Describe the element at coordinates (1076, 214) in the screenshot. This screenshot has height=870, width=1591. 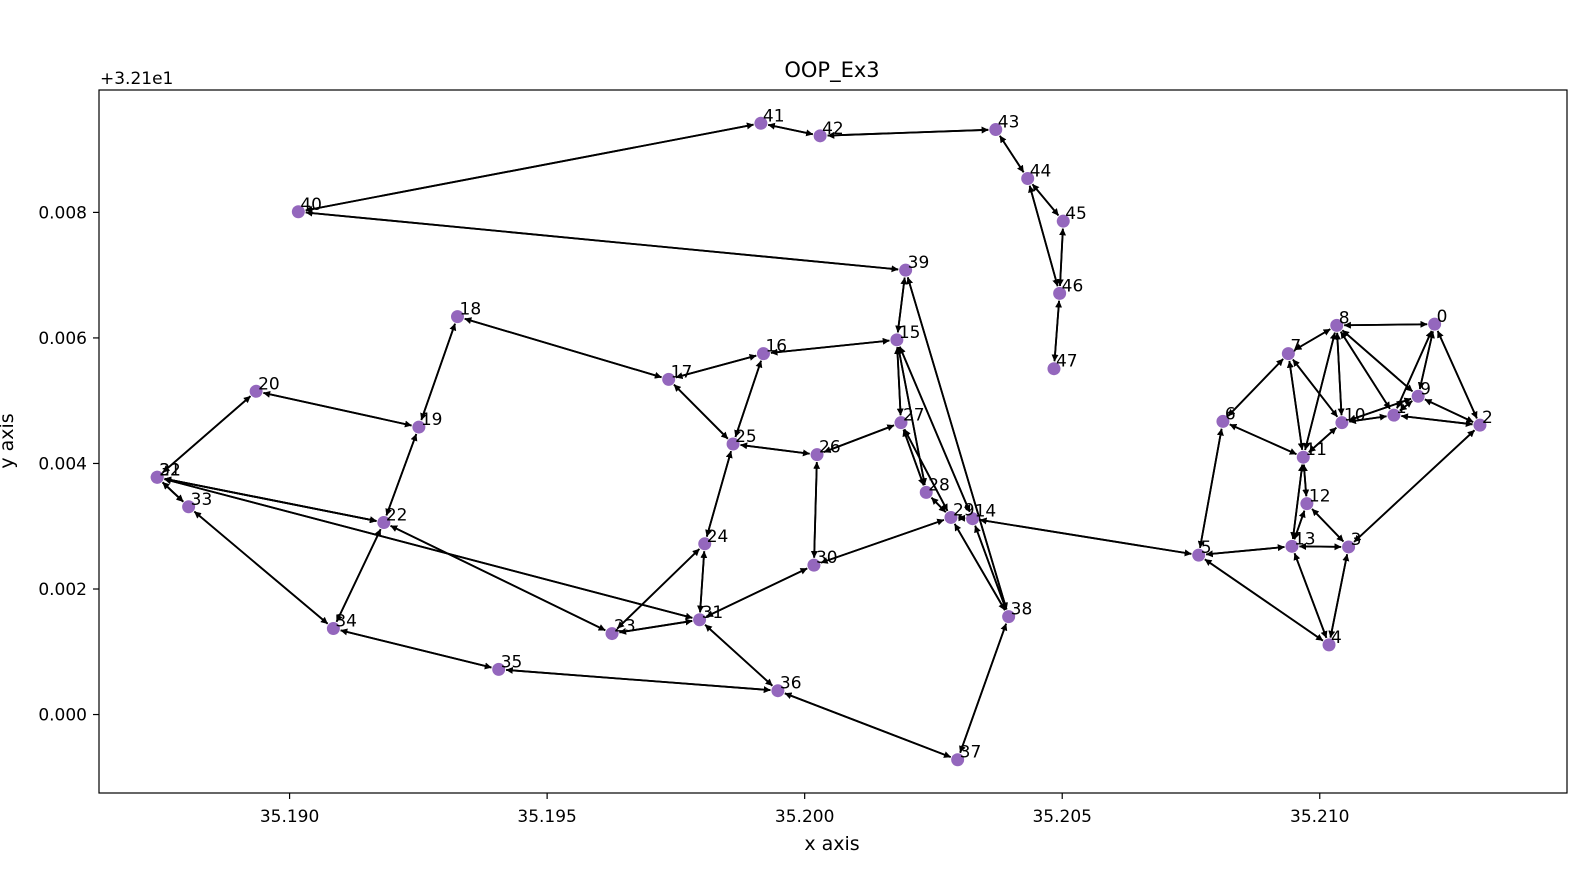
I see `node-label-45: 45` at that location.